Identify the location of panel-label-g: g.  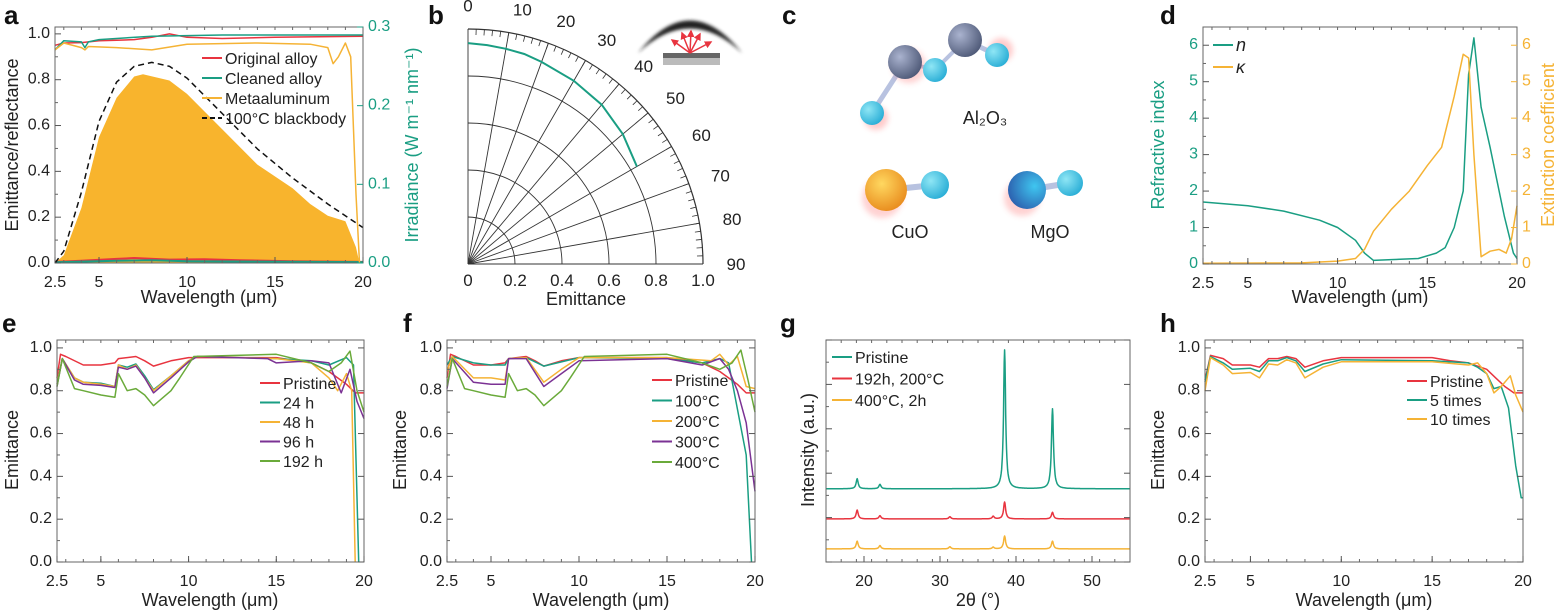
(788, 323).